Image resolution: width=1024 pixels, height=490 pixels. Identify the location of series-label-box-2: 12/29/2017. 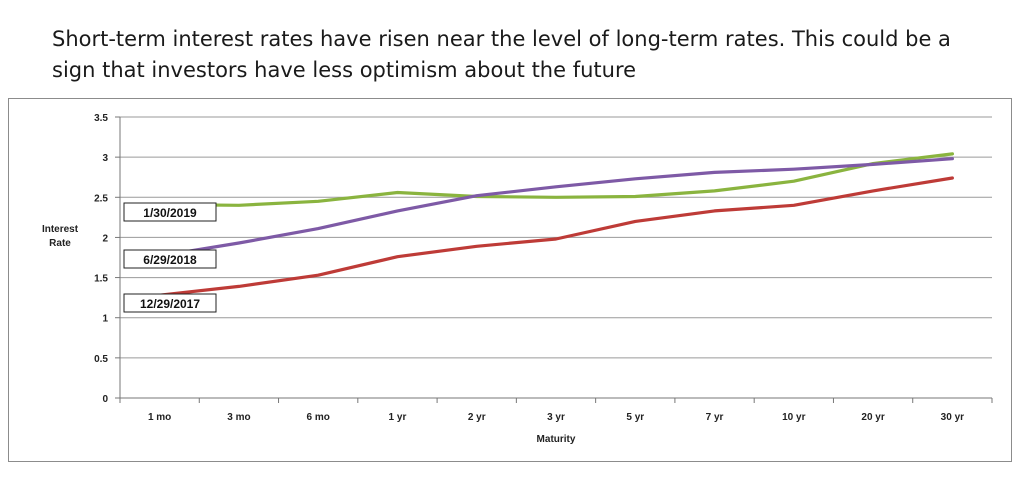
(170, 303).